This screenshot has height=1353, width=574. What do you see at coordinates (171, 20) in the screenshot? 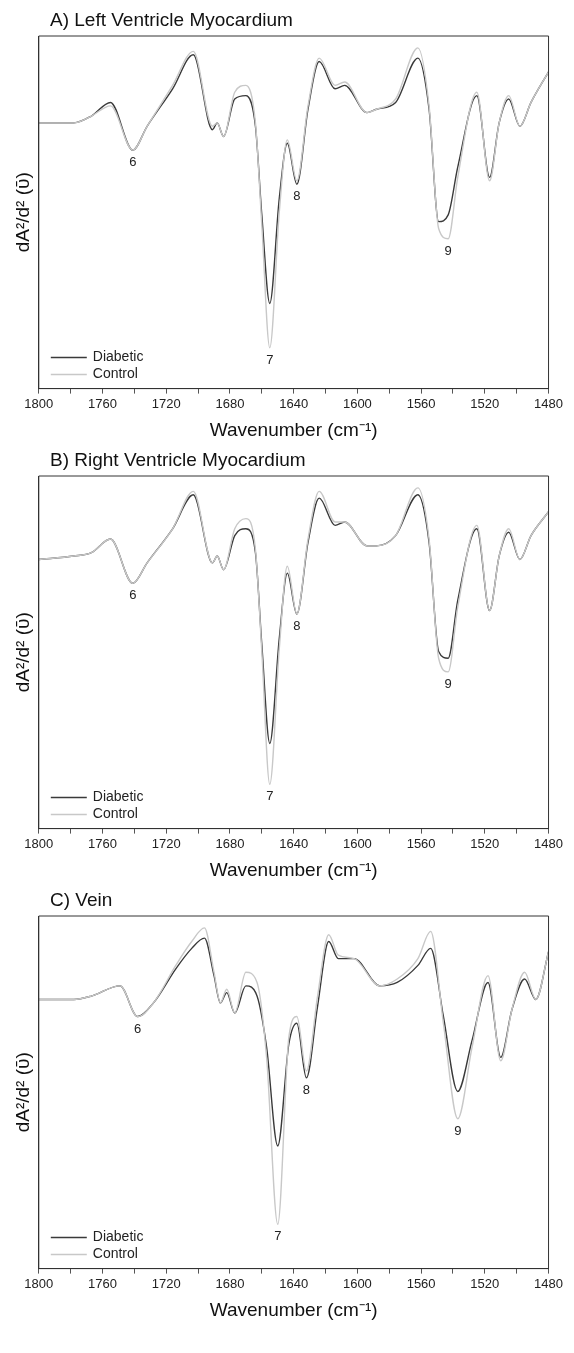
I see `chart-title: A) Left Ventricle Myocardium` at bounding box center [171, 20].